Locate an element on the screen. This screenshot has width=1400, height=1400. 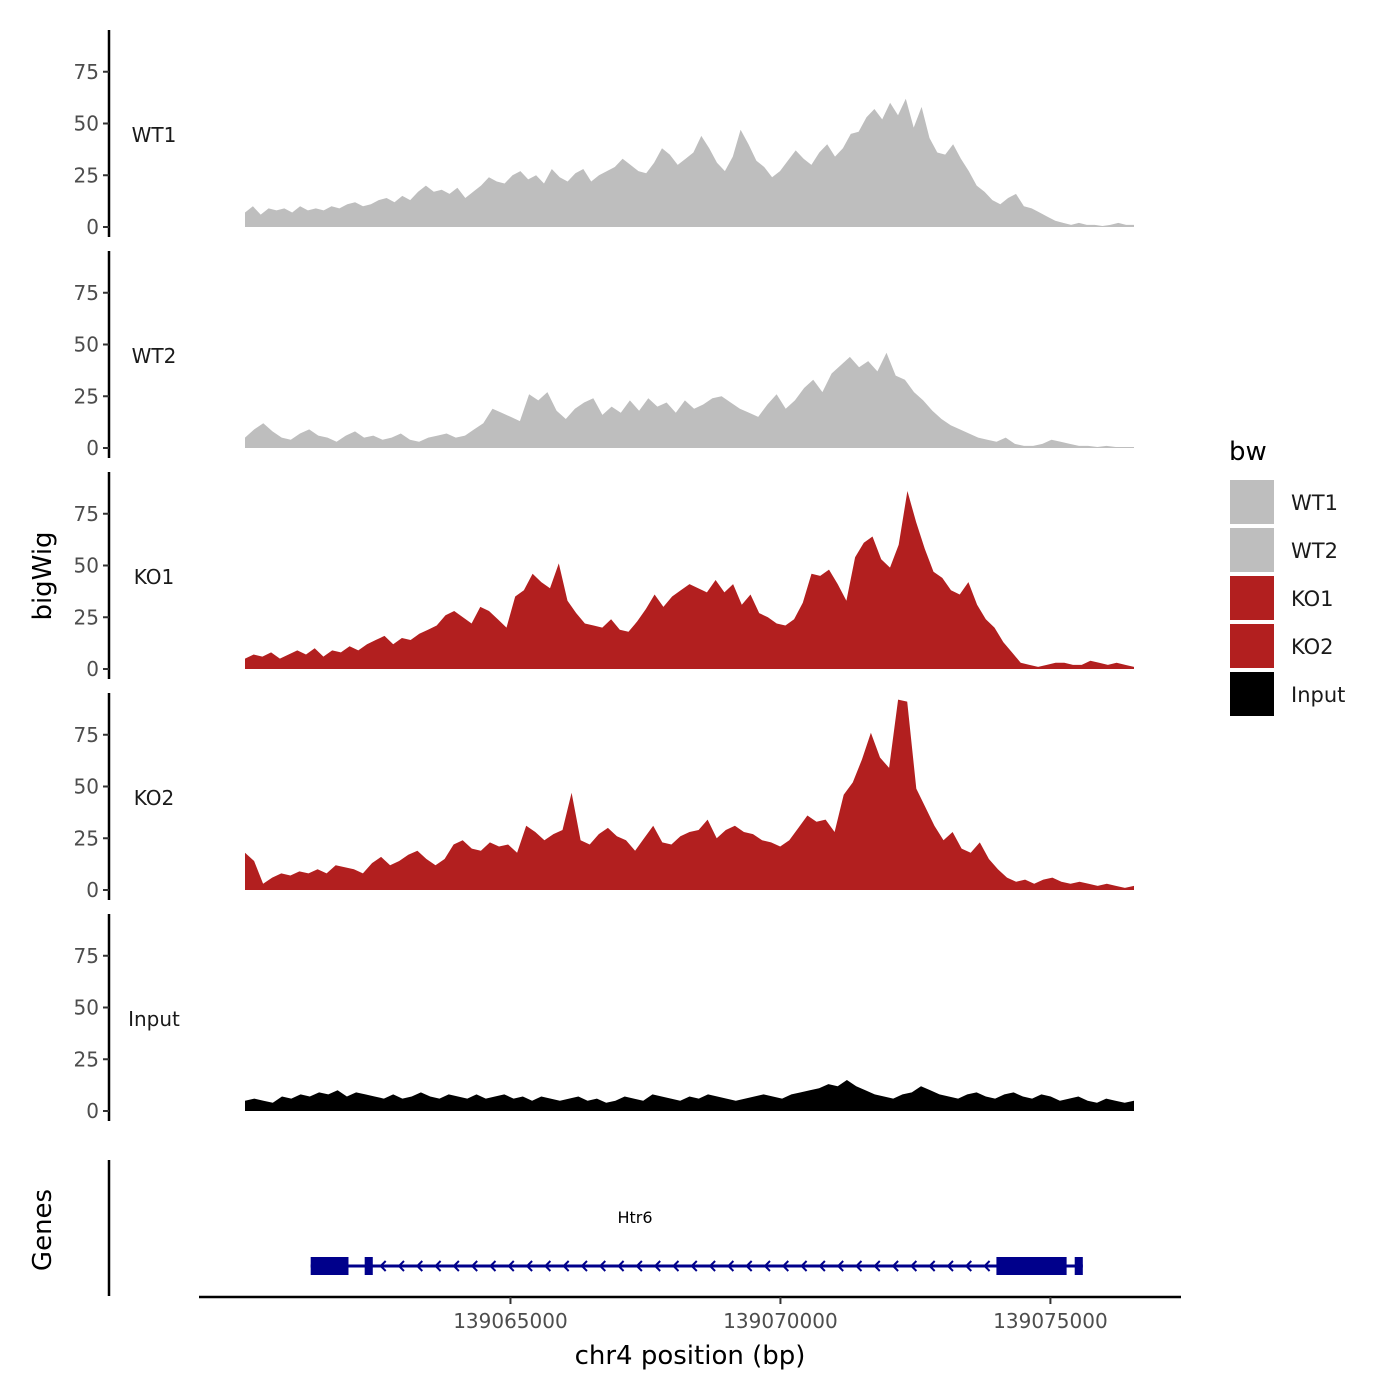
legend-label: KO1 is located at coordinates (1312, 599).